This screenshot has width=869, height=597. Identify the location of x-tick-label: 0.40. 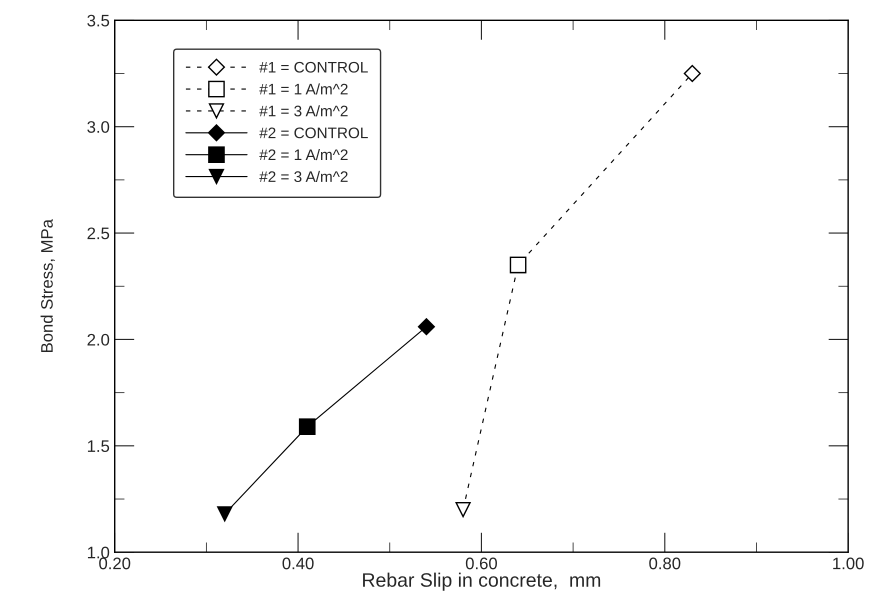
(298, 564).